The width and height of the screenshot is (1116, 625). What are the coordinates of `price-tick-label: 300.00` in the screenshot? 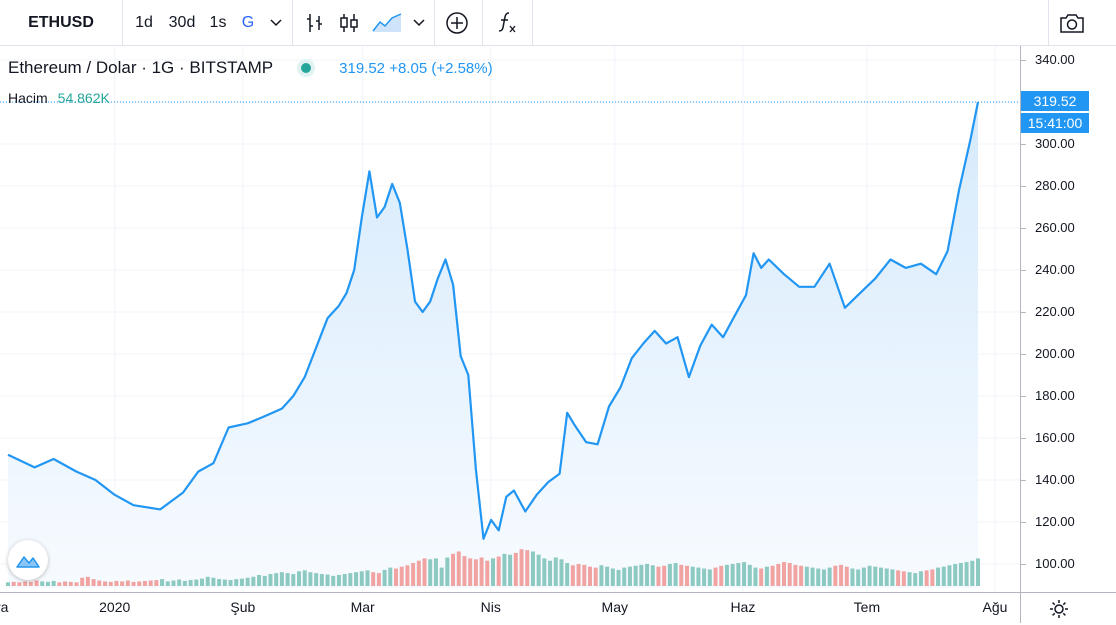 It's located at (1055, 143).